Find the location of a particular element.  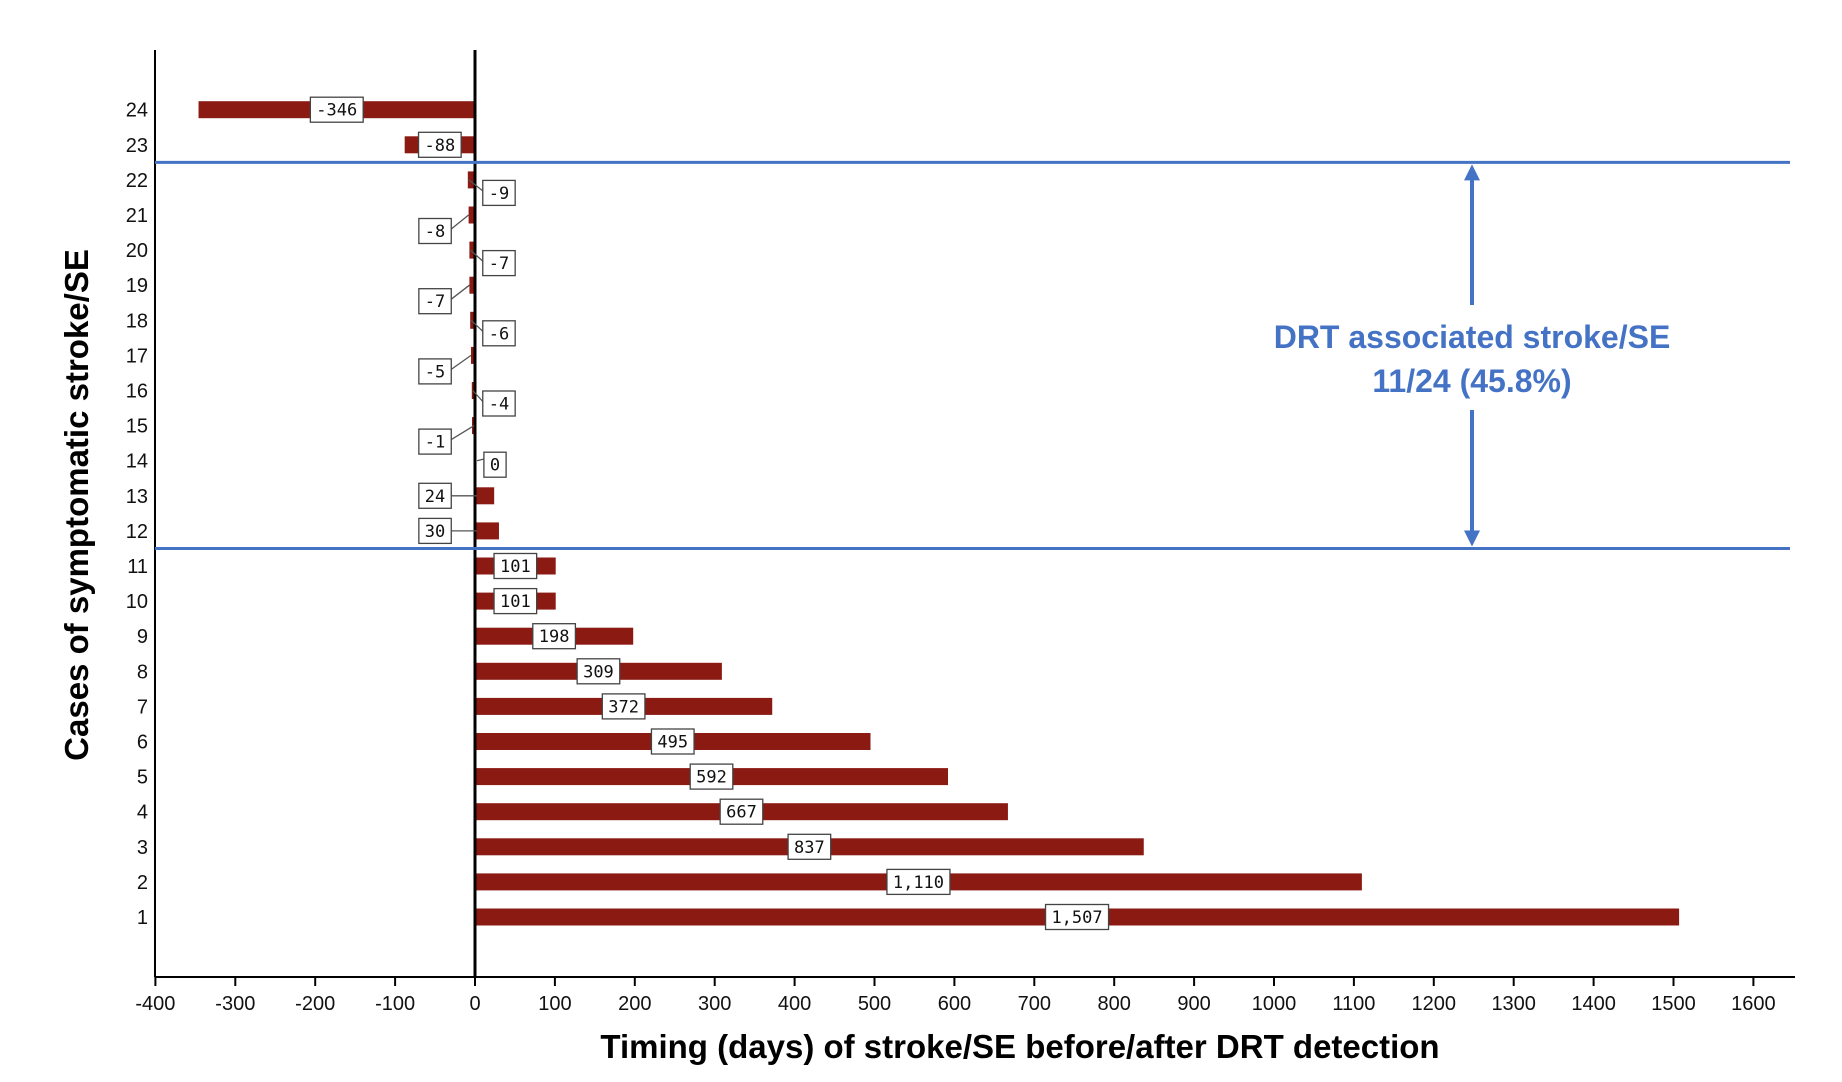

data-label: 309 is located at coordinates (598, 672).